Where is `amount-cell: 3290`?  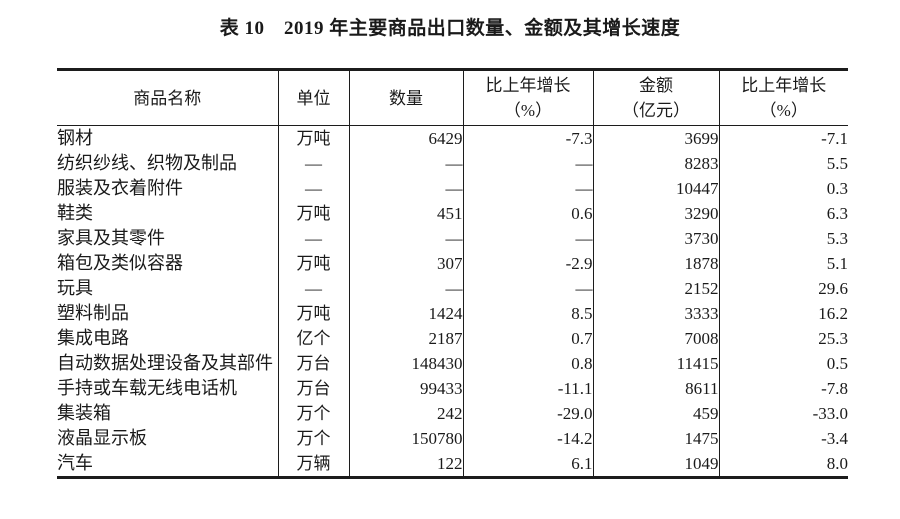
amount-cell: 3290 is located at coordinates (656, 213).